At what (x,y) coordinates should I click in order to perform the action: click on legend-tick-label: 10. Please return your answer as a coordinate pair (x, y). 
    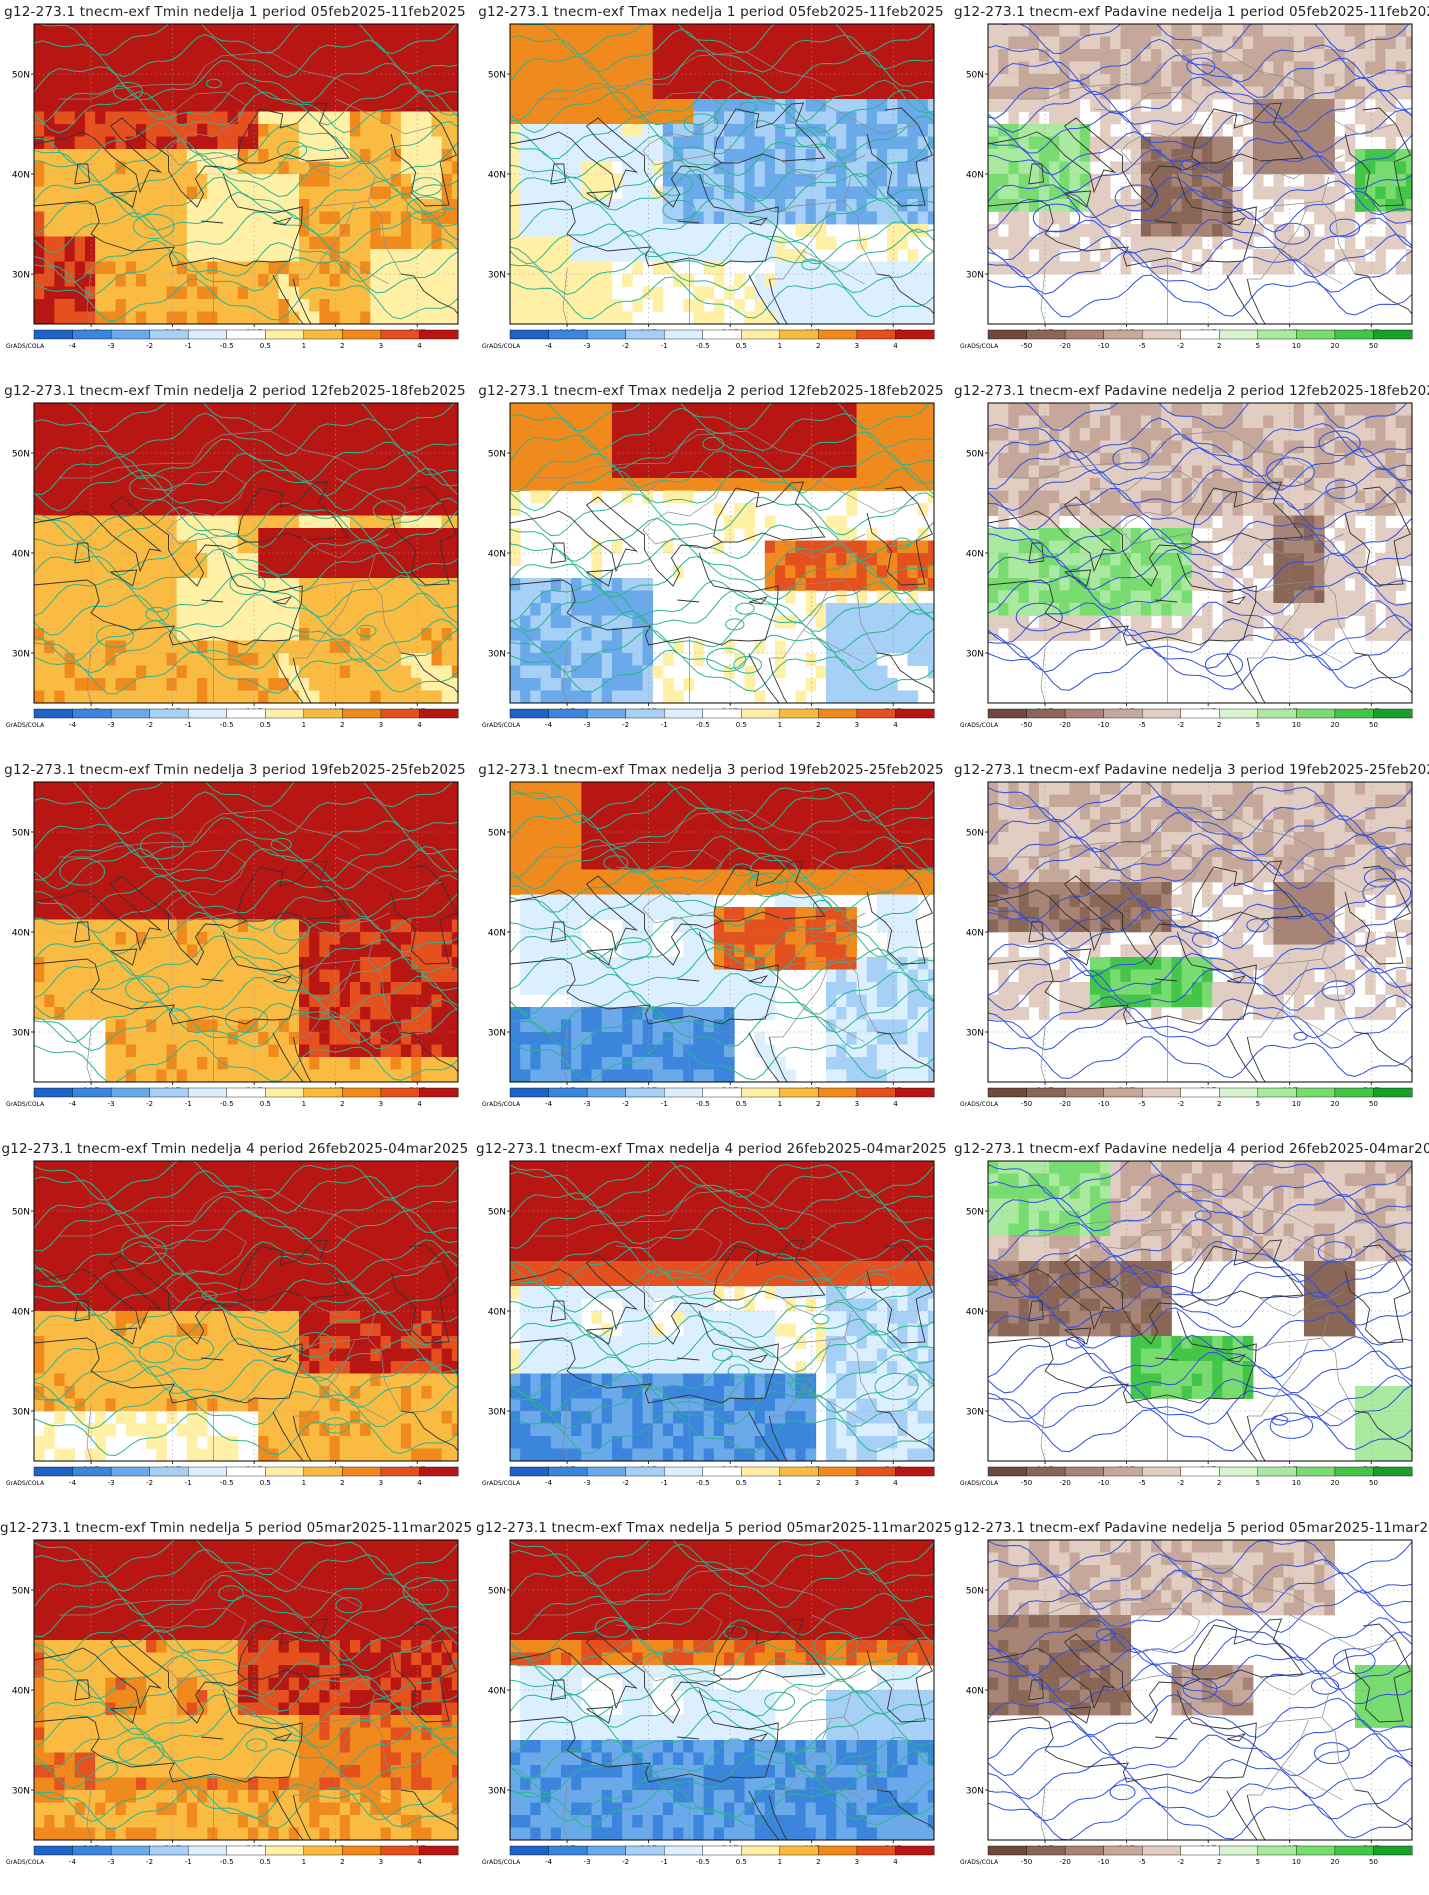
    Looking at the image, I should click on (1296, 1104).